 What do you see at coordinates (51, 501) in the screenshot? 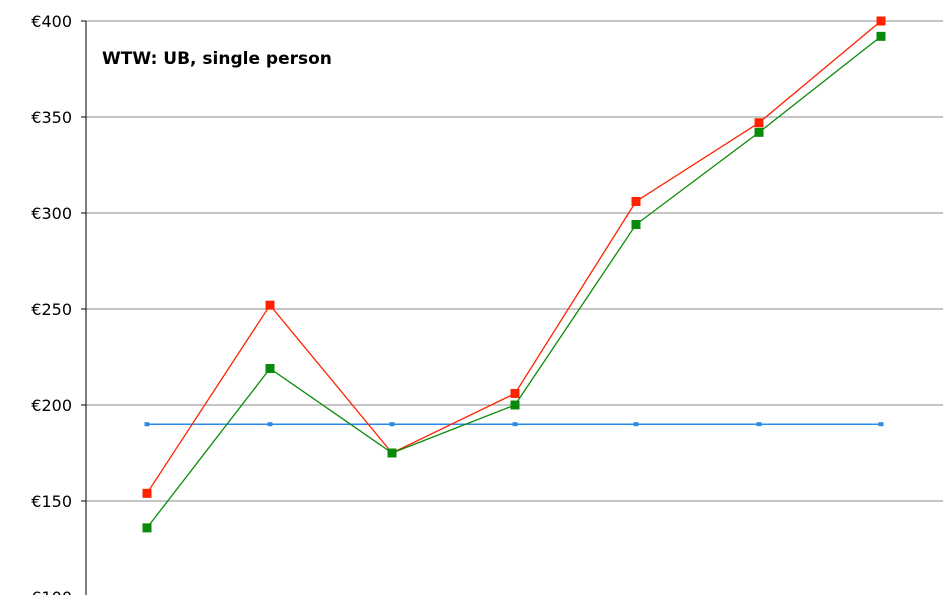
I see `y-tick-label: €150` at bounding box center [51, 501].